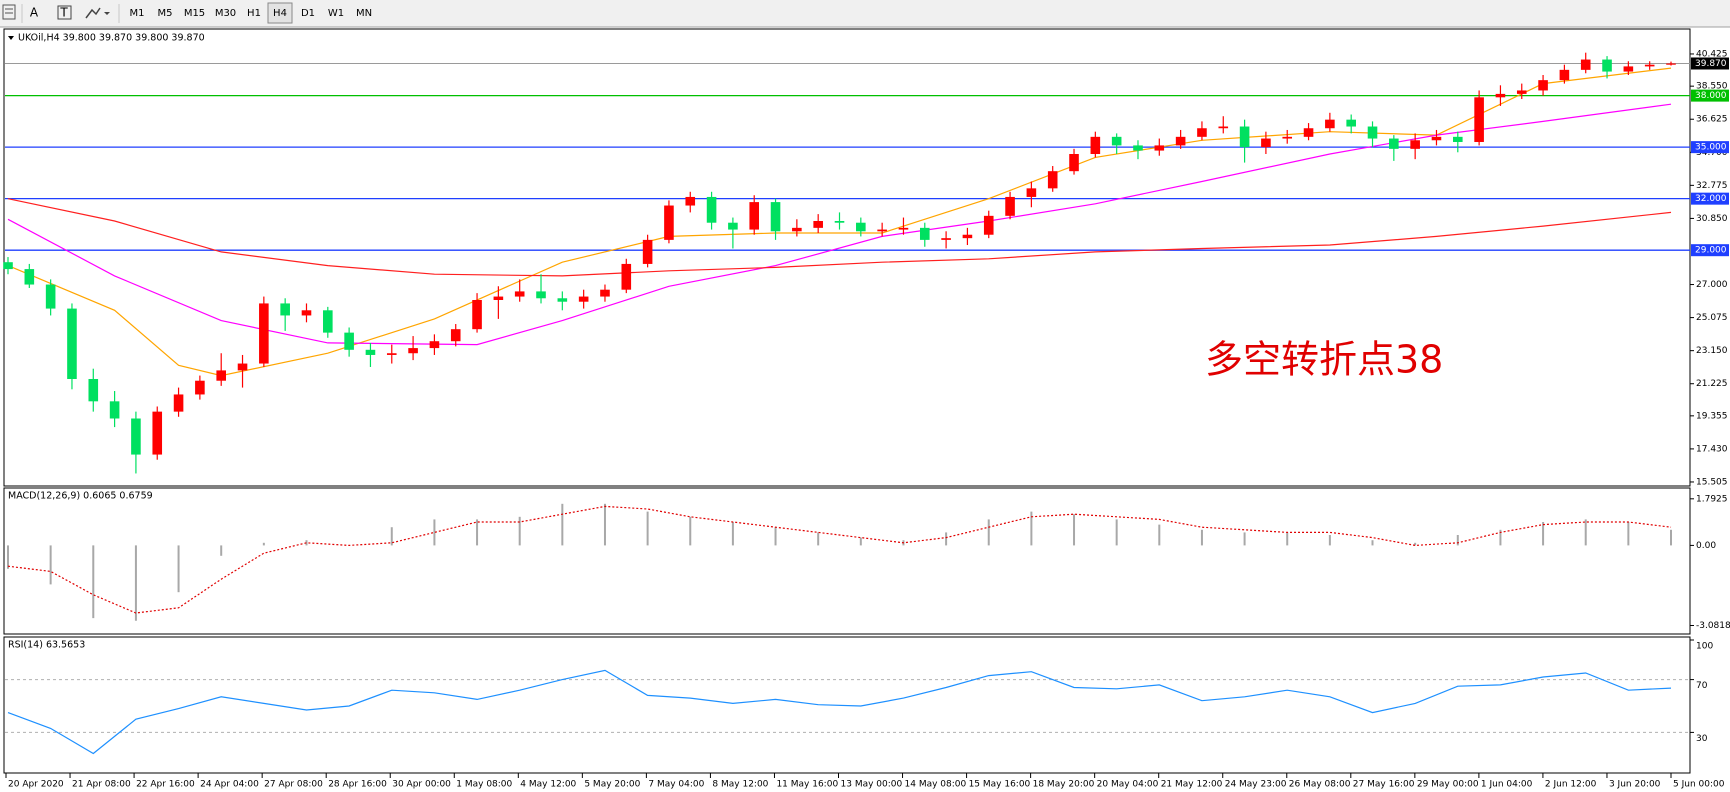 The image size is (1730, 792). What do you see at coordinates (1702, 739) in the screenshot?
I see `y-tick-label: 30` at bounding box center [1702, 739].